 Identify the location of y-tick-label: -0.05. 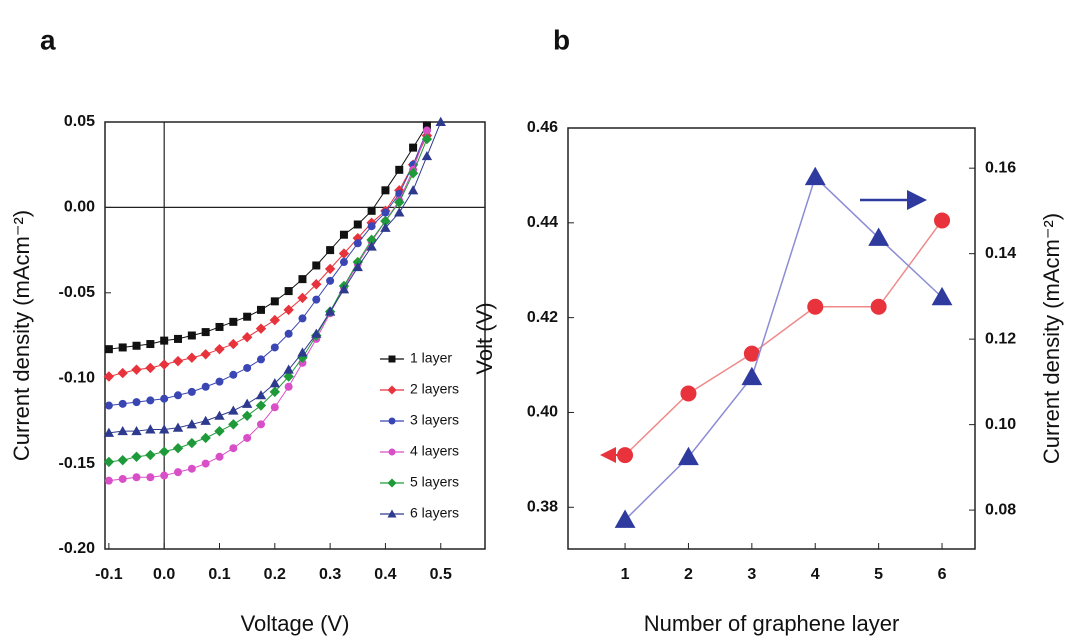
(77, 292).